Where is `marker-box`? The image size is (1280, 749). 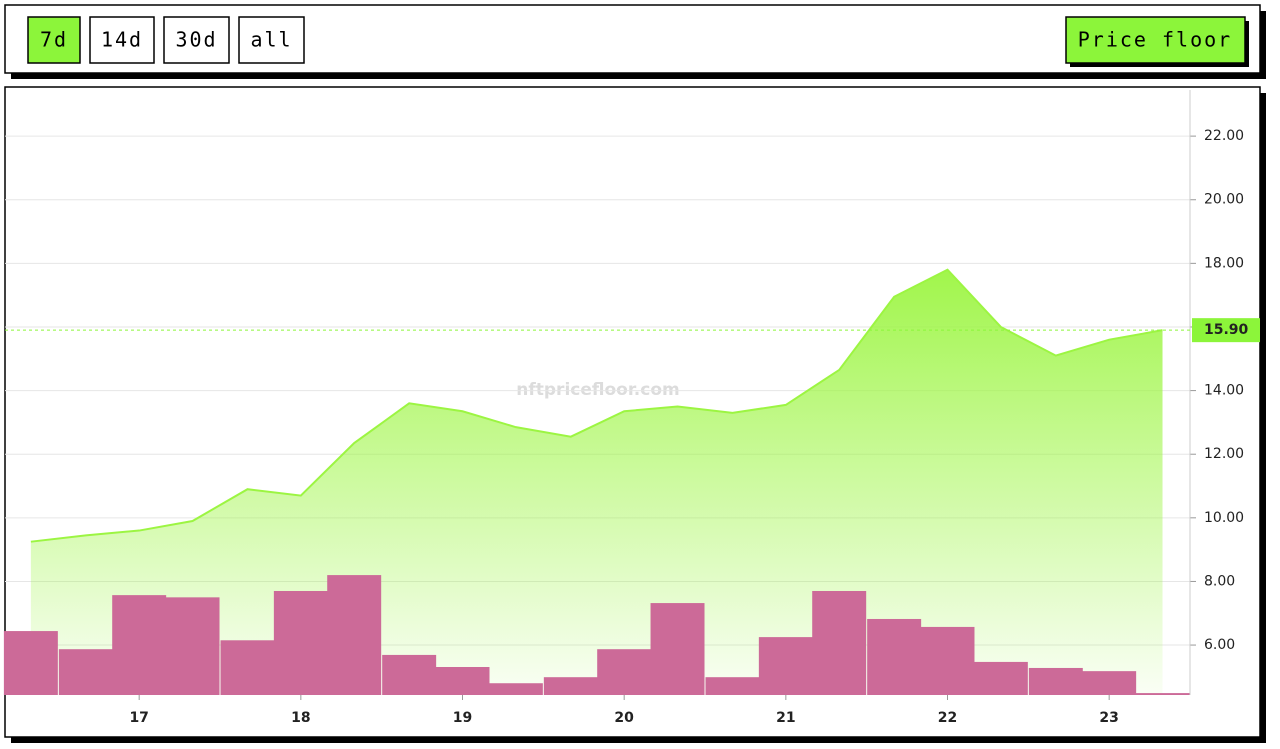 marker-box is located at coordinates (1226, 330).